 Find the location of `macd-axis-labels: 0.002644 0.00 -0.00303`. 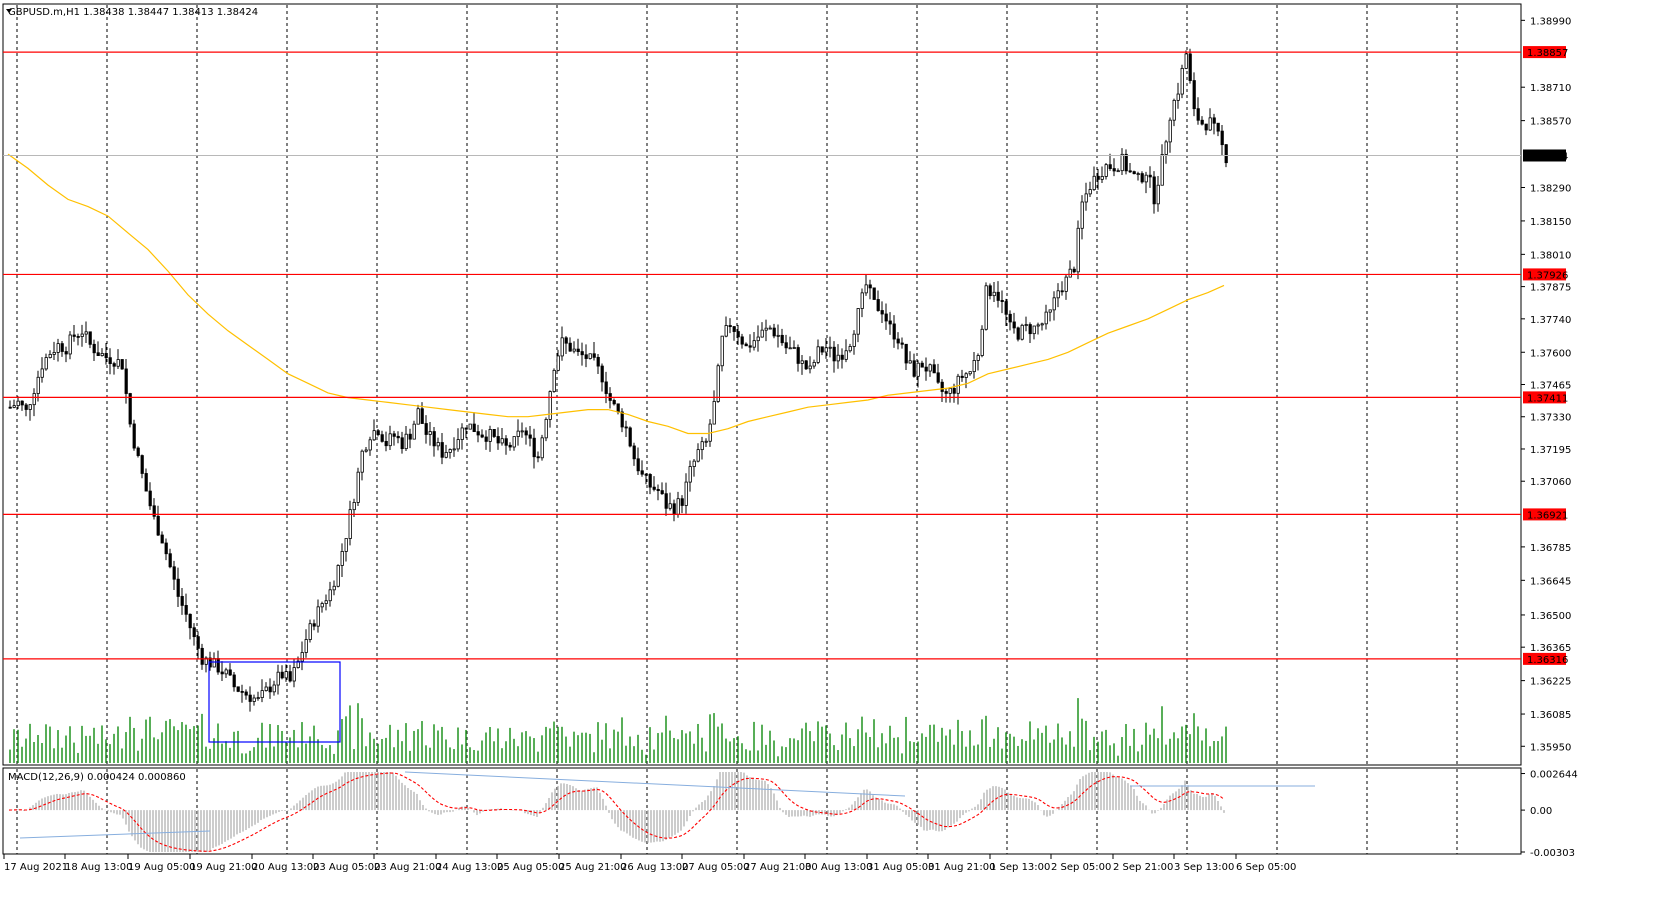

macd-axis-labels: 0.002644 0.00 -0.00303 is located at coordinates (1549, 814).